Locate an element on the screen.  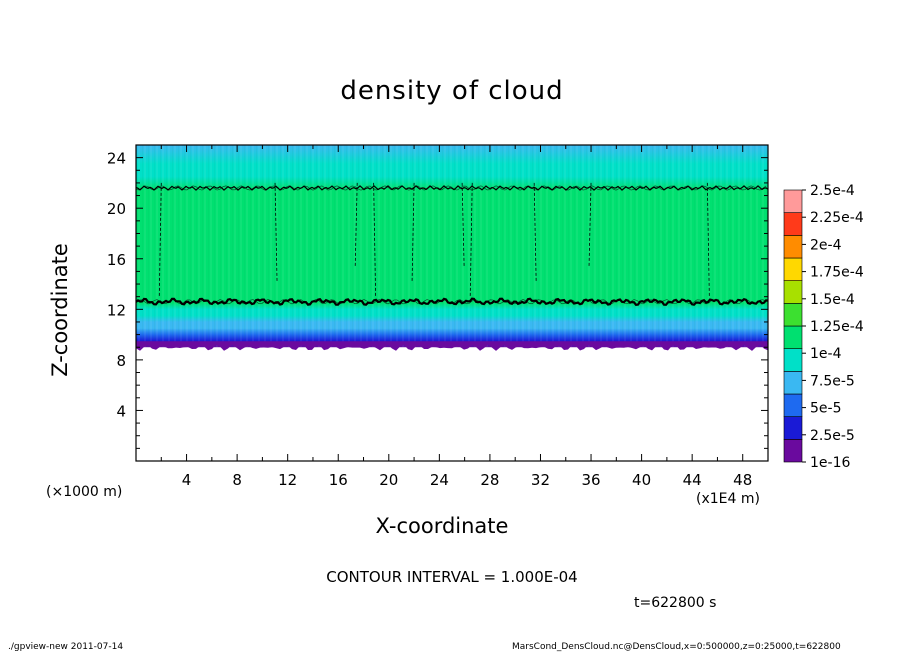
contour-lines is located at coordinates (452, 244).